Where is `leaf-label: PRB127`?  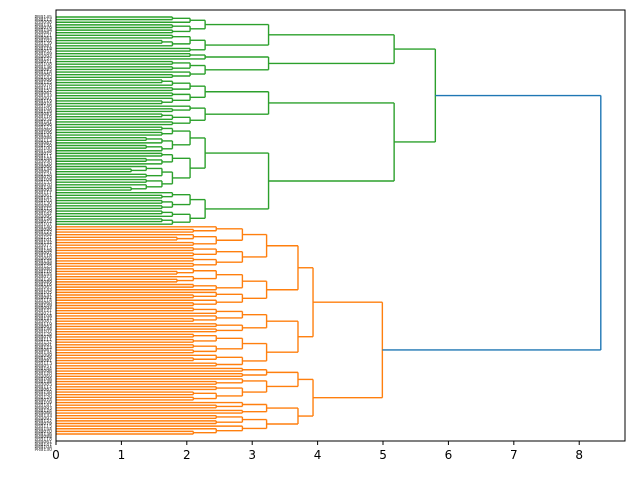 leaf-label: PRB127 is located at coordinates (43, 59).